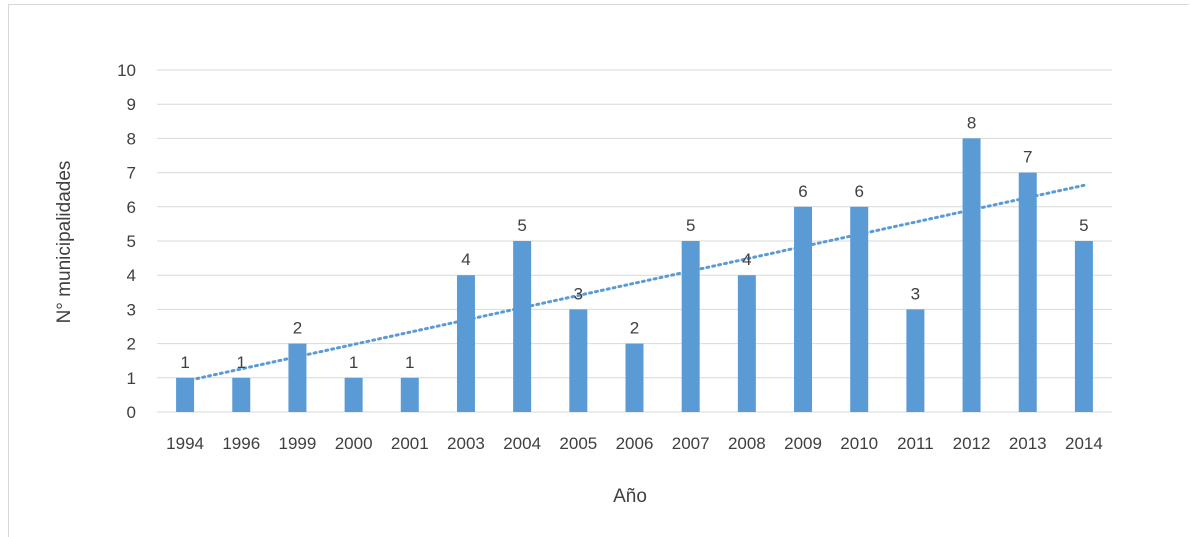 The height and width of the screenshot is (537, 1190). I want to click on x-tick-label: 2003, so click(466, 443).